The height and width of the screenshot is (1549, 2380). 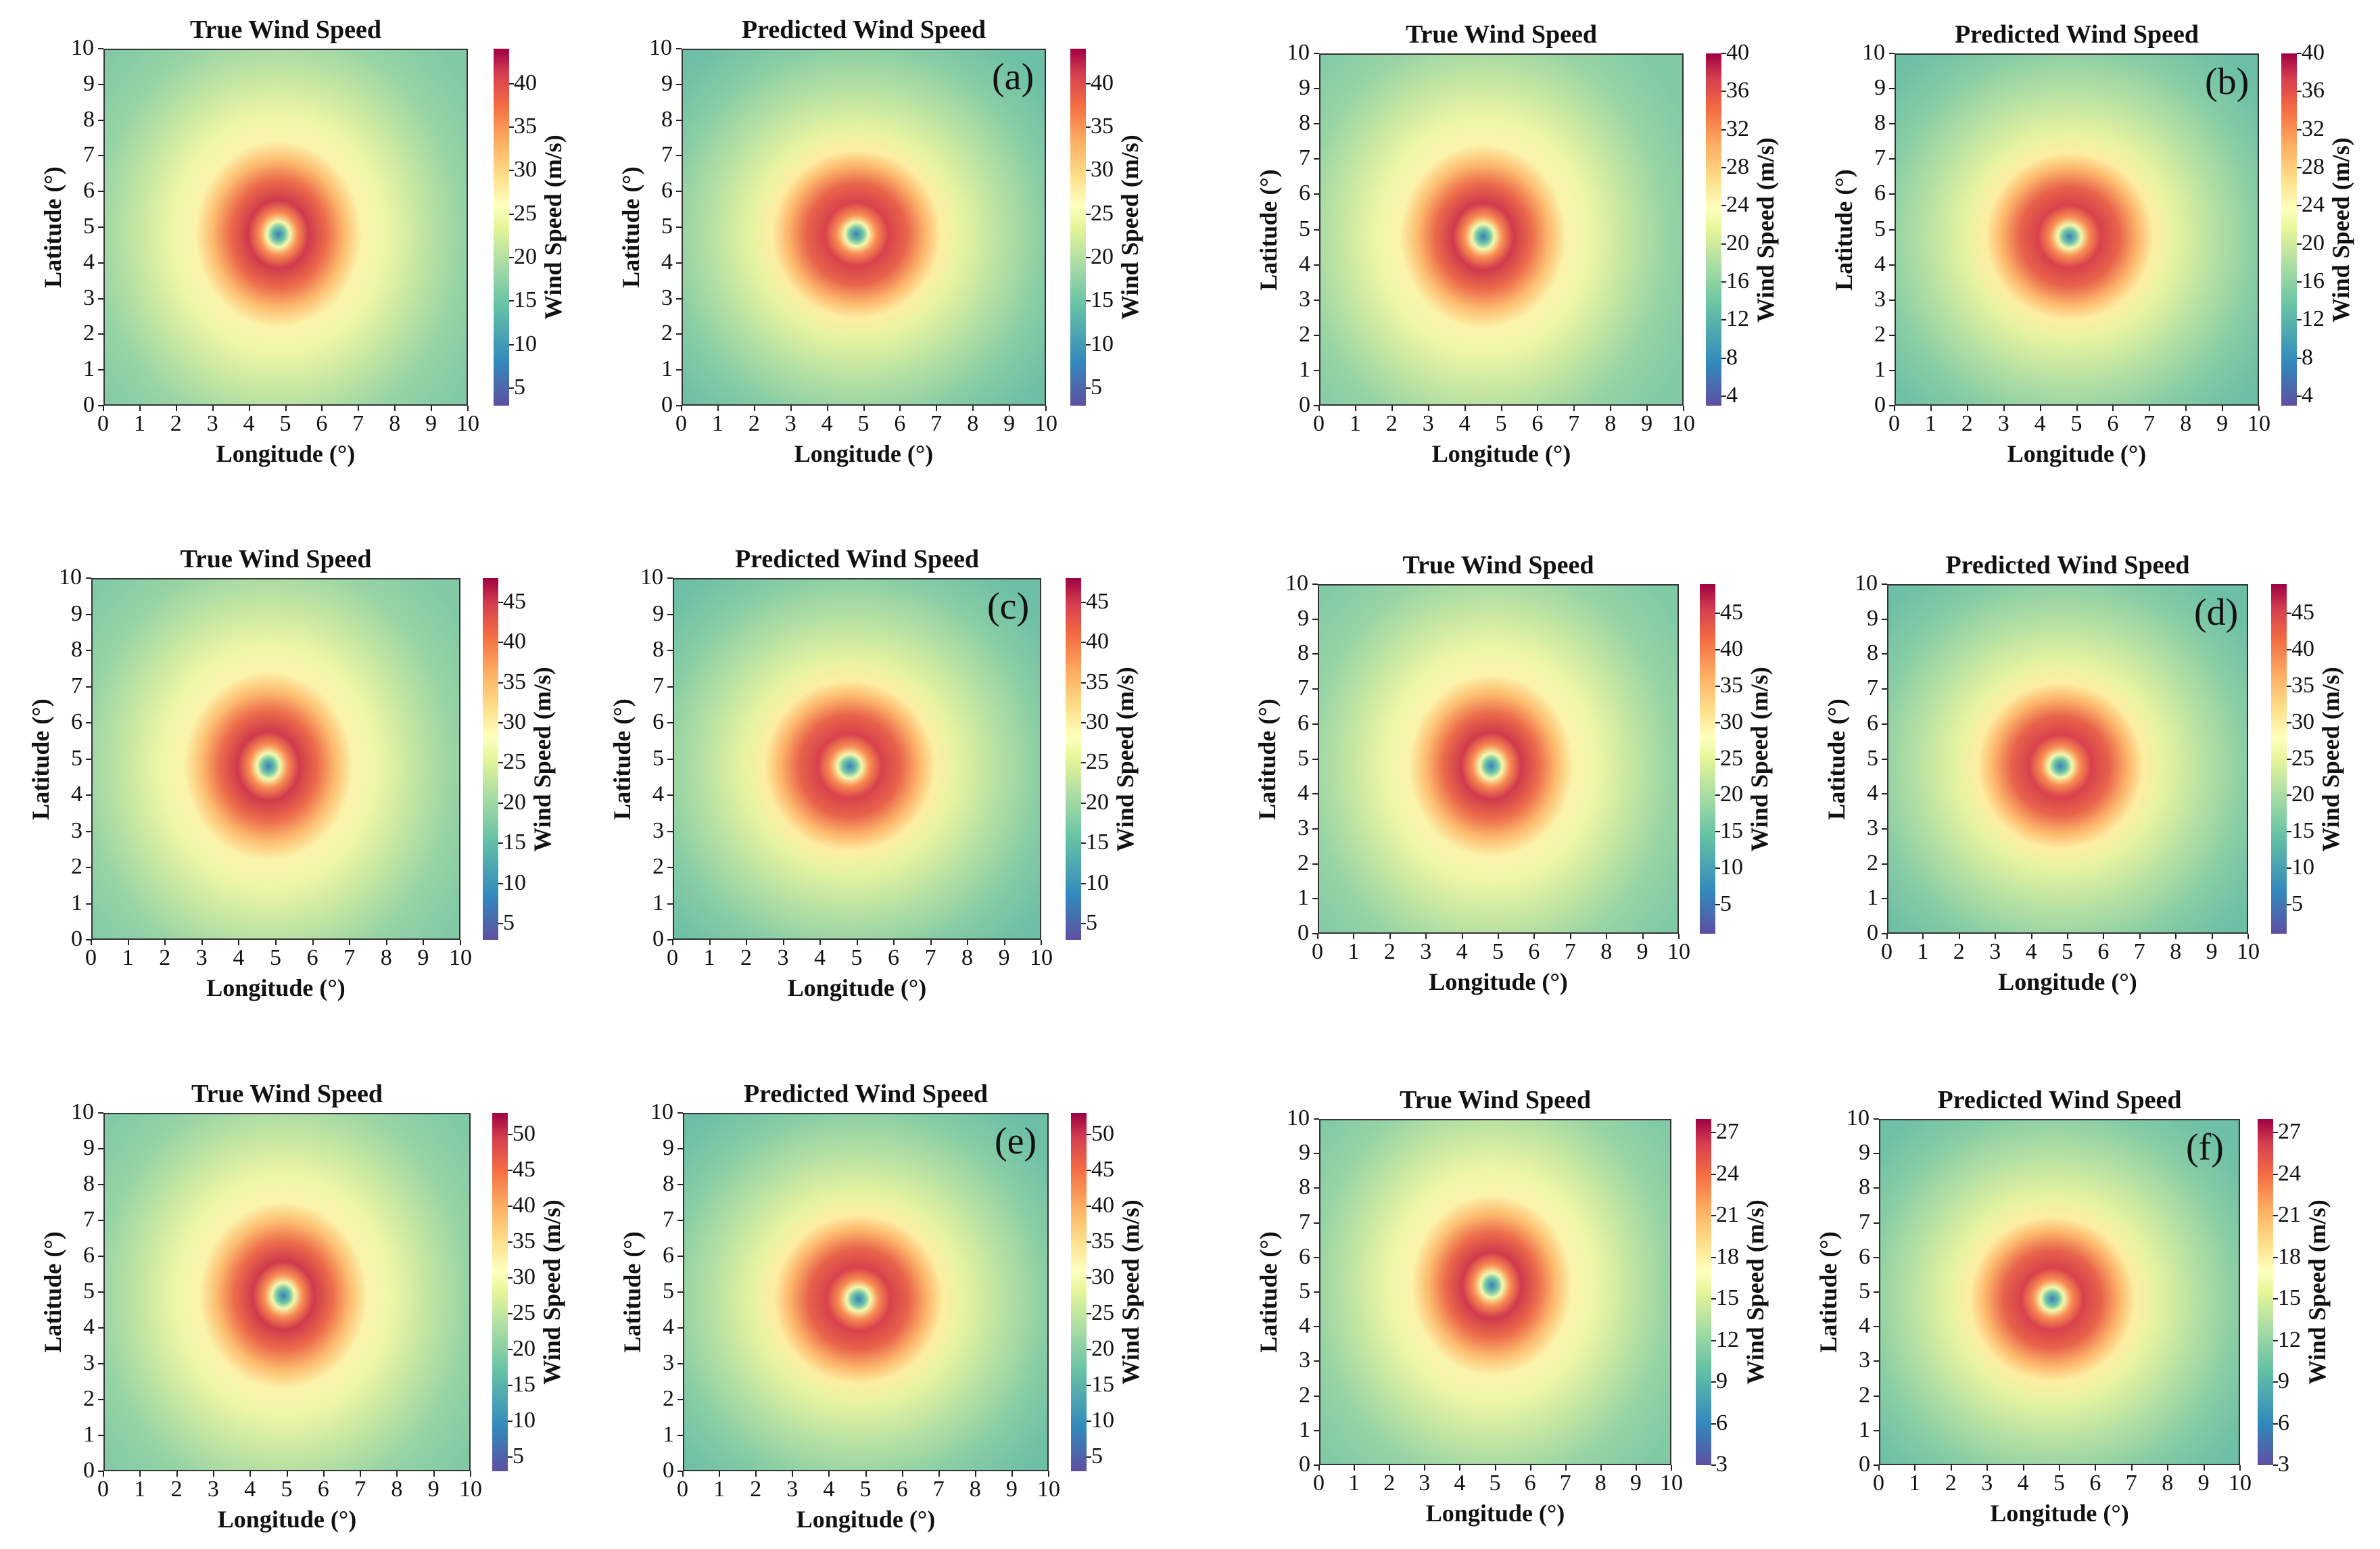 What do you see at coordinates (672, 957) in the screenshot?
I see `x-tick-label: 0` at bounding box center [672, 957].